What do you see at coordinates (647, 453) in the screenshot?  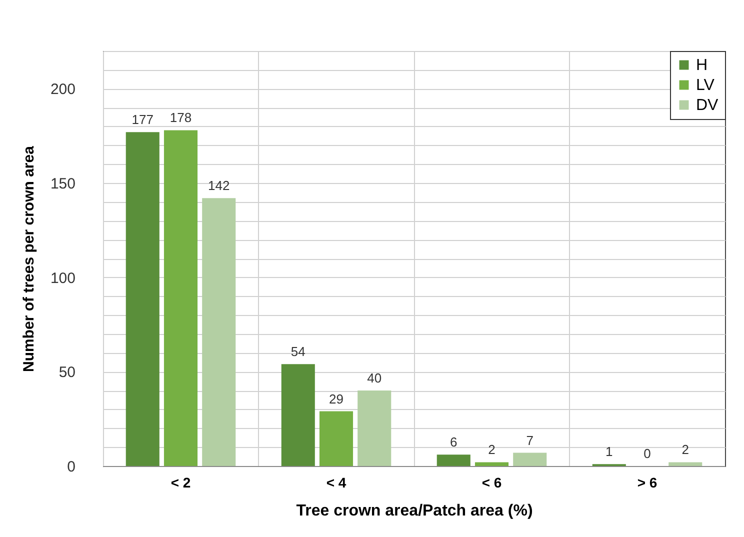 I see `data-label: 0` at bounding box center [647, 453].